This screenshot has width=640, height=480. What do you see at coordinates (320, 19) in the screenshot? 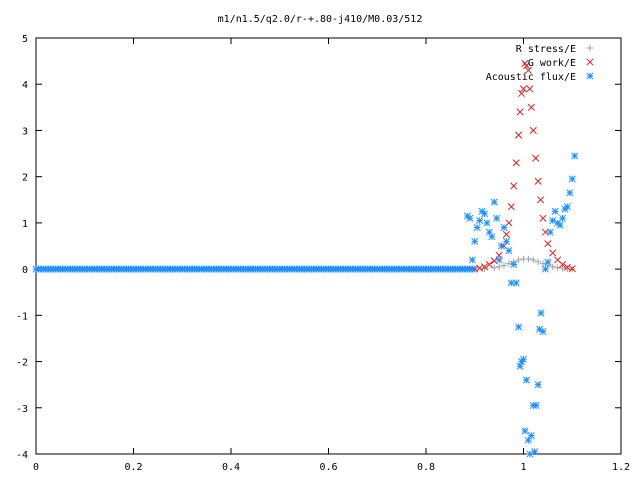
I see `chart-title: m1/n1.5/q2.0/r-+.80-j410/M0.03/512` at bounding box center [320, 19].